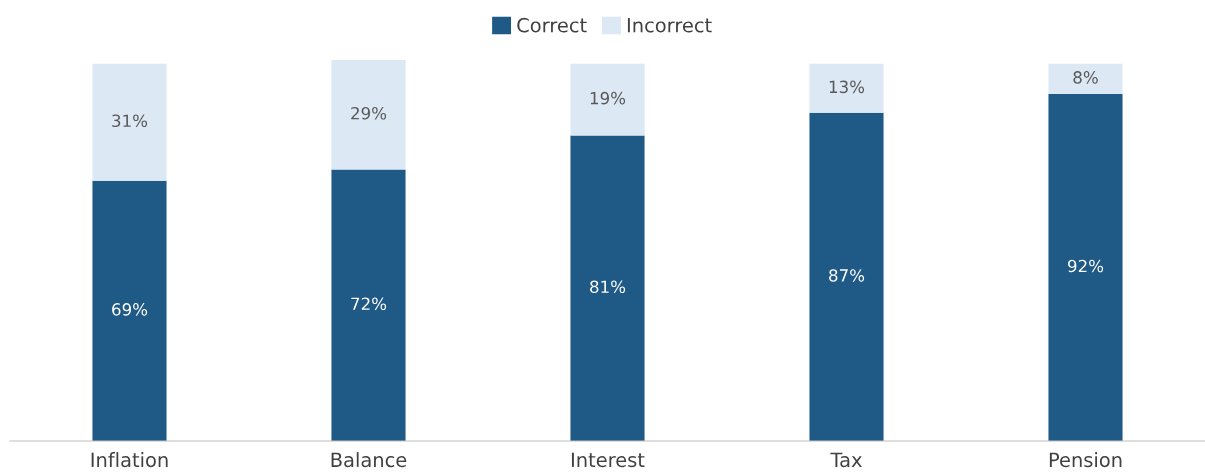 The width and height of the screenshot is (1205, 473). What do you see at coordinates (846, 460) in the screenshot?
I see `x-tick-label: Tax` at bounding box center [846, 460].